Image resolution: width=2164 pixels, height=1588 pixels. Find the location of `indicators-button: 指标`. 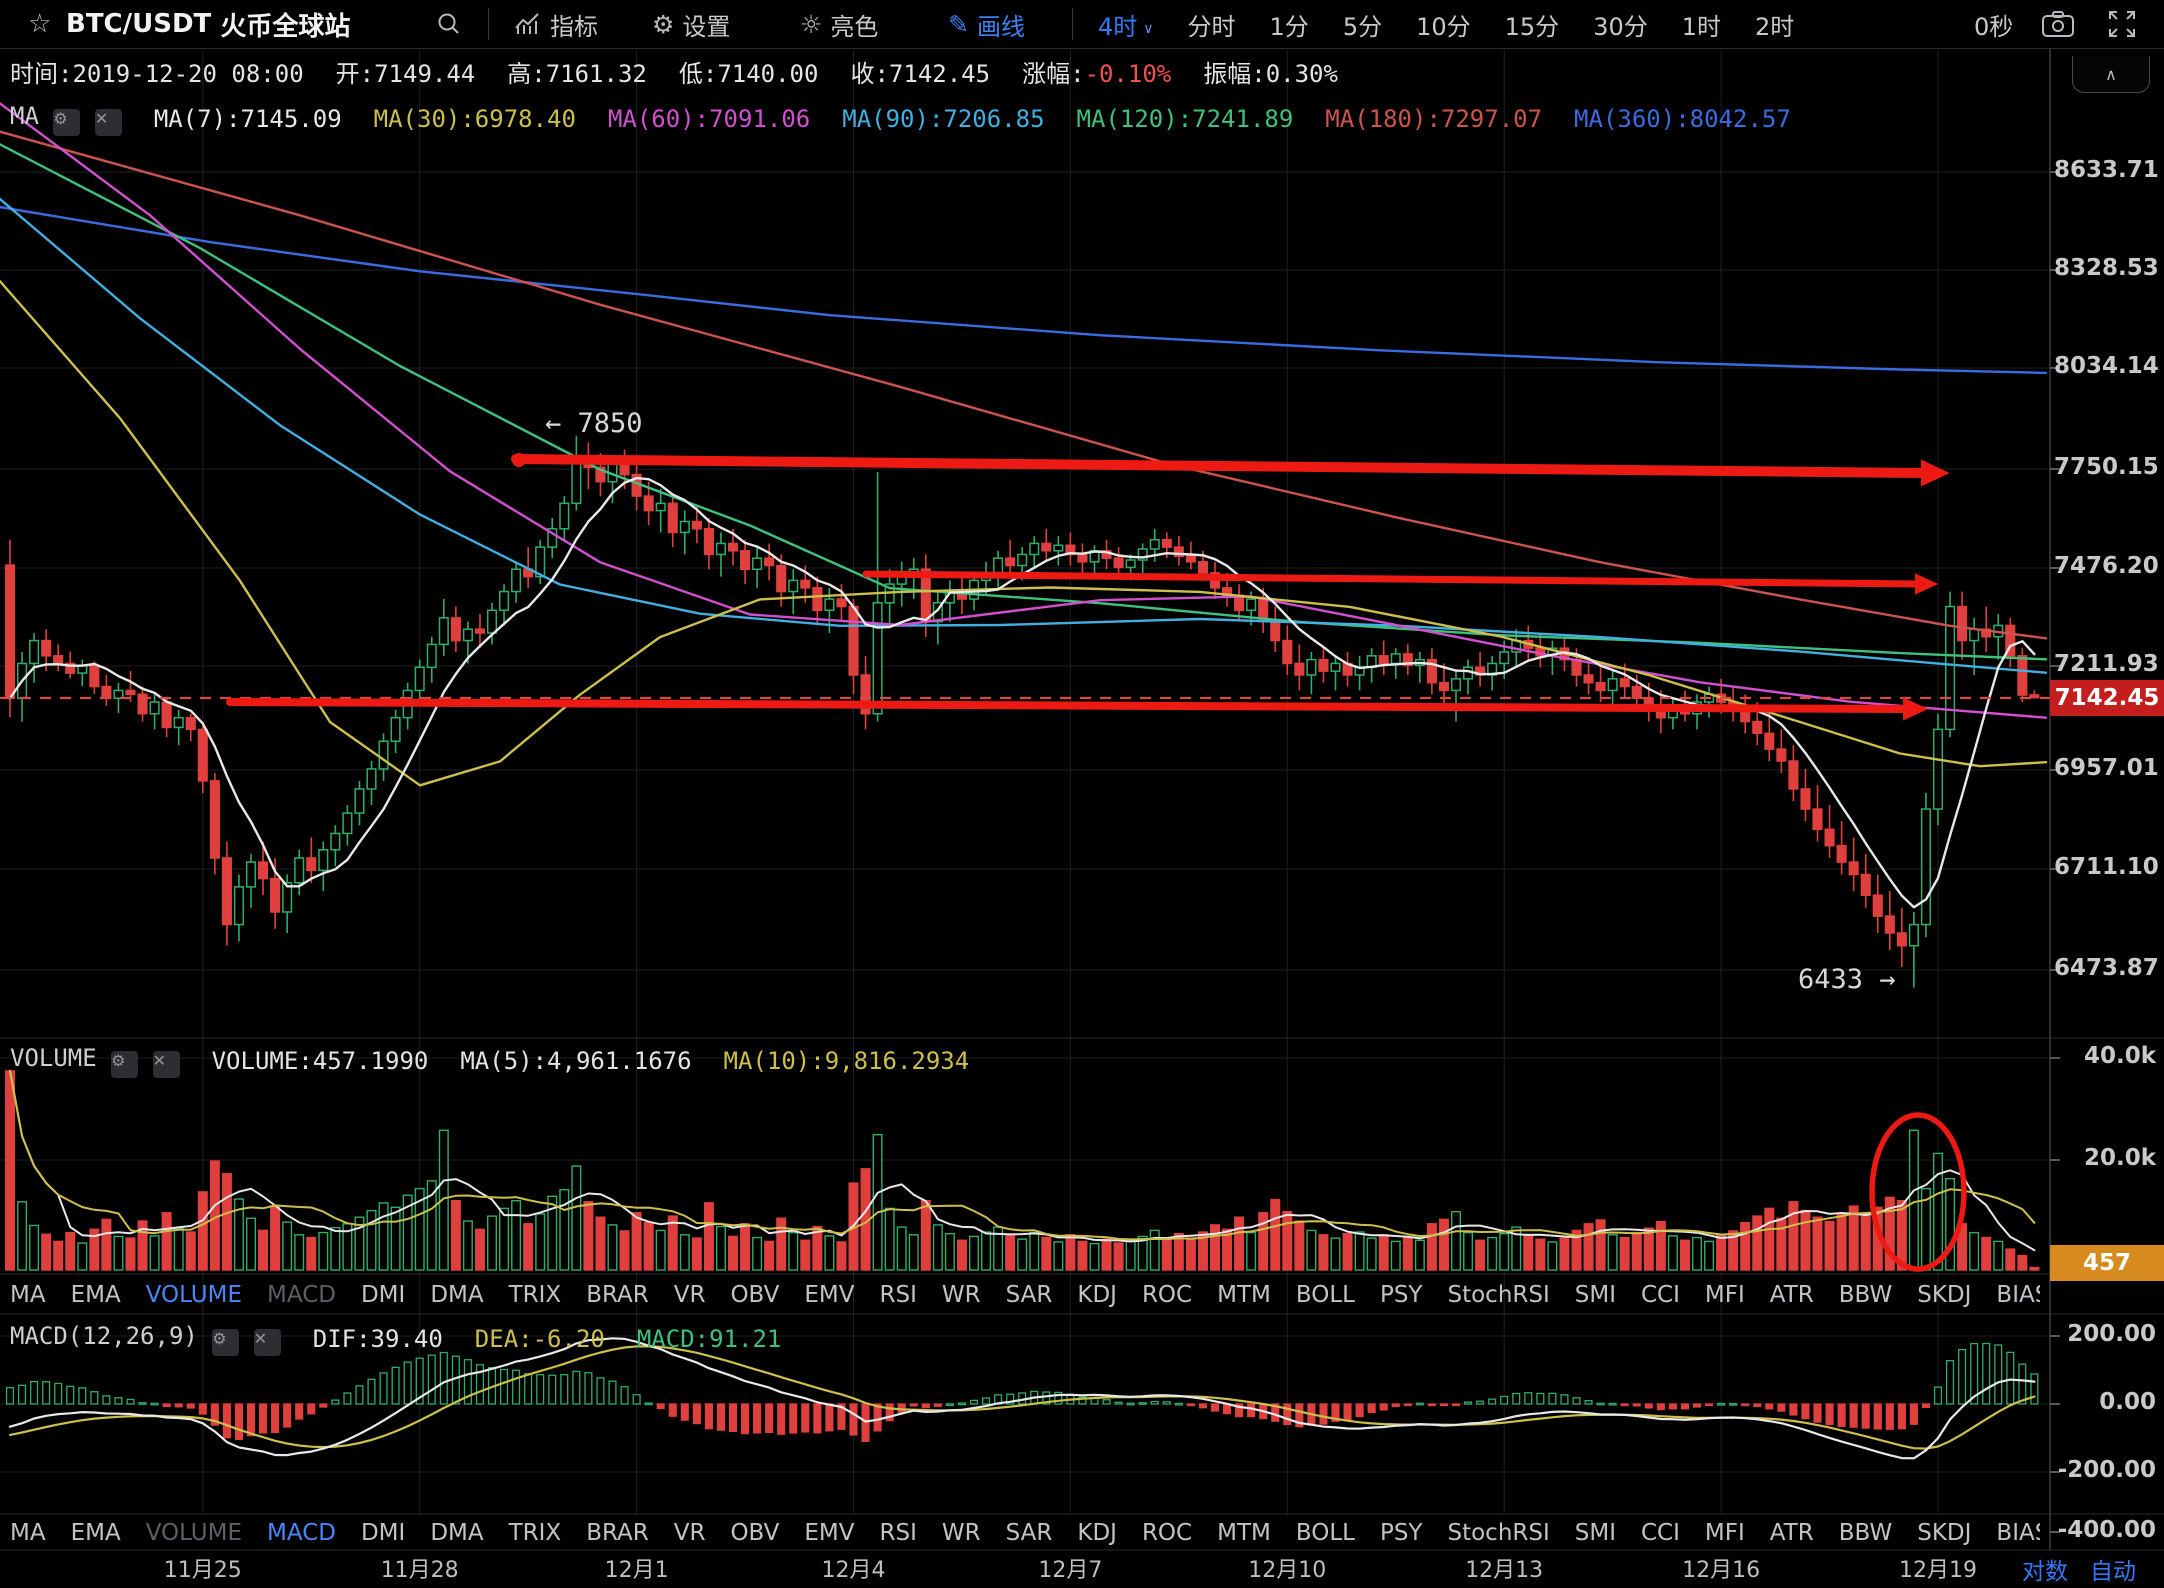

indicators-button: 指标 is located at coordinates (556, 24).